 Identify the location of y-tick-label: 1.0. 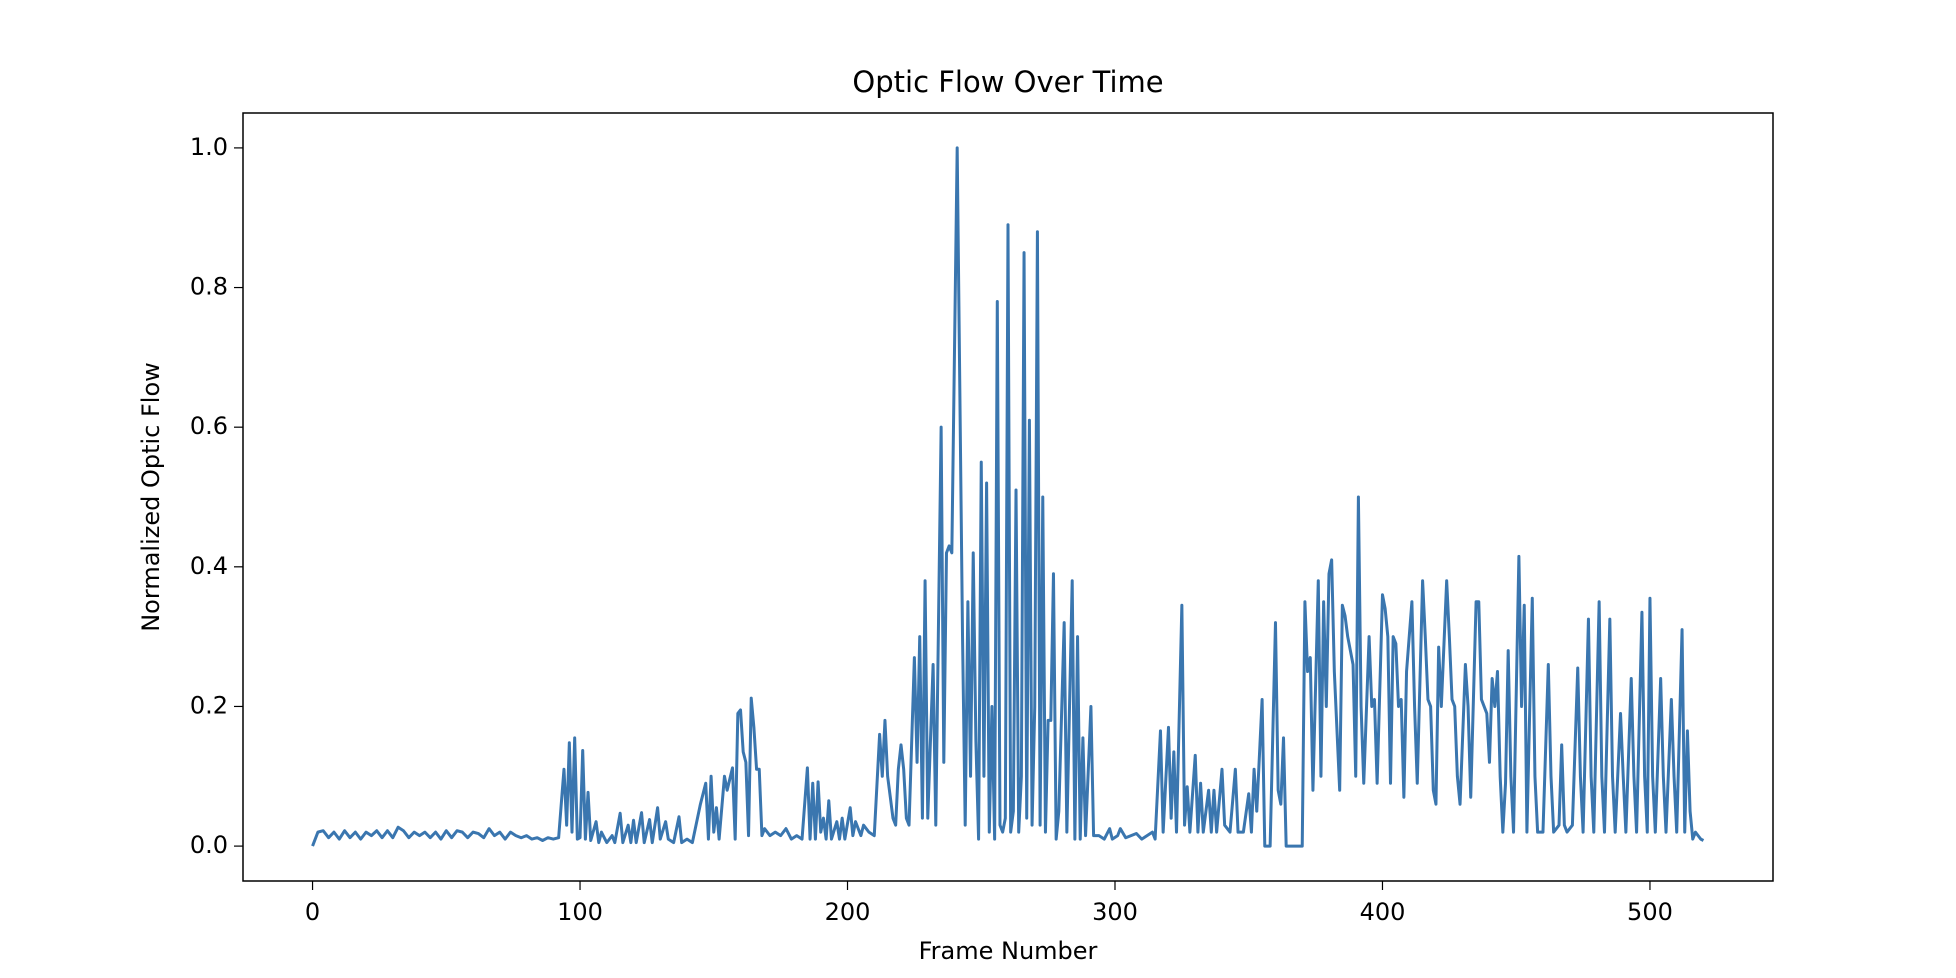
(209, 147).